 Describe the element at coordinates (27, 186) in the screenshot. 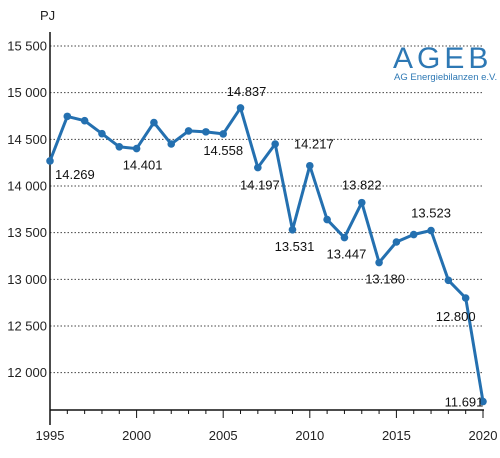

I see `y-tick-label: 14 000` at that location.